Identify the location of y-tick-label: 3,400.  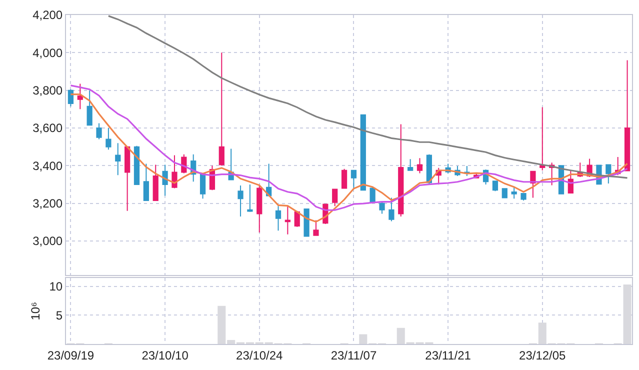
(47, 165).